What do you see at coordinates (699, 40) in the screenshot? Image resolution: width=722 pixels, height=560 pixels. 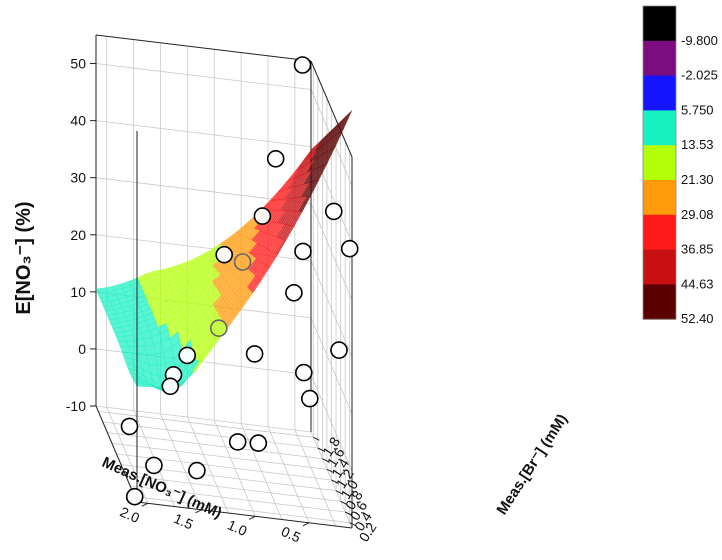 I see `colorbar-label: -9.800` at bounding box center [699, 40].